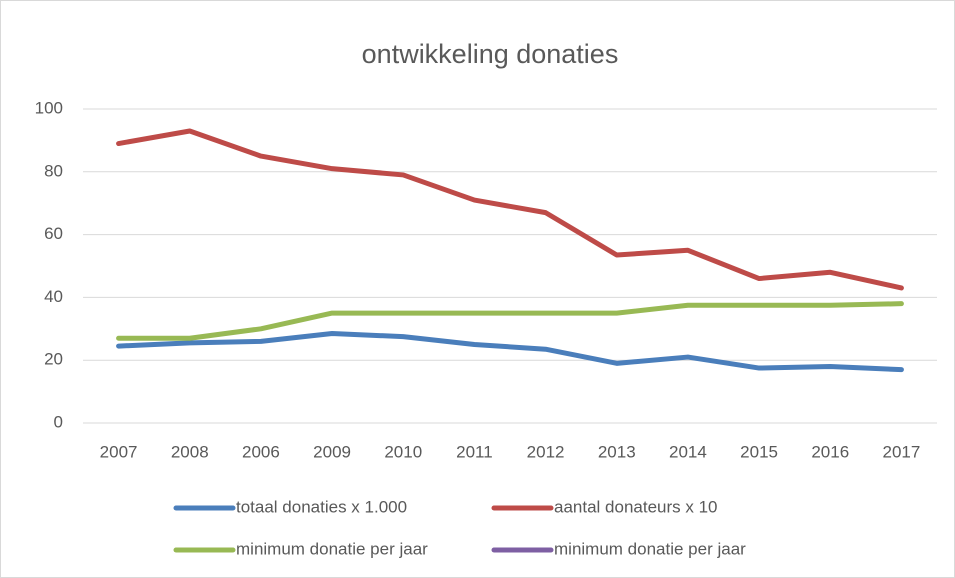 The height and width of the screenshot is (578, 955). I want to click on x-tick-label: 2006, so click(261, 451).